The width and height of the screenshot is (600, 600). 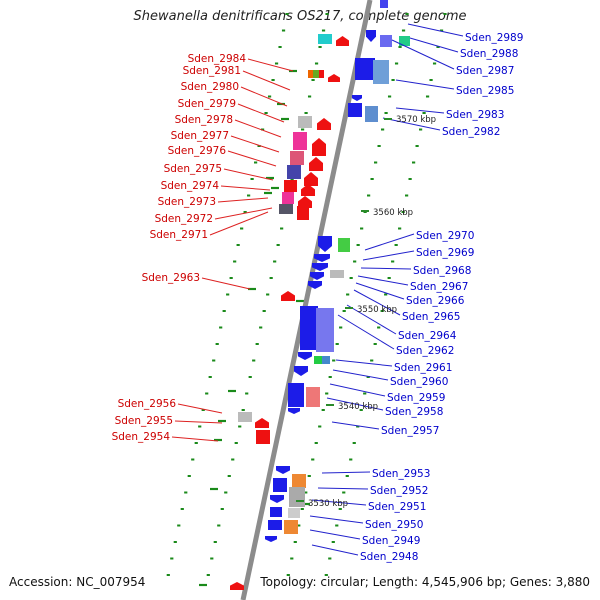 I want to click on gene-label-sden_2970: Sden_2970, so click(x=445, y=236).